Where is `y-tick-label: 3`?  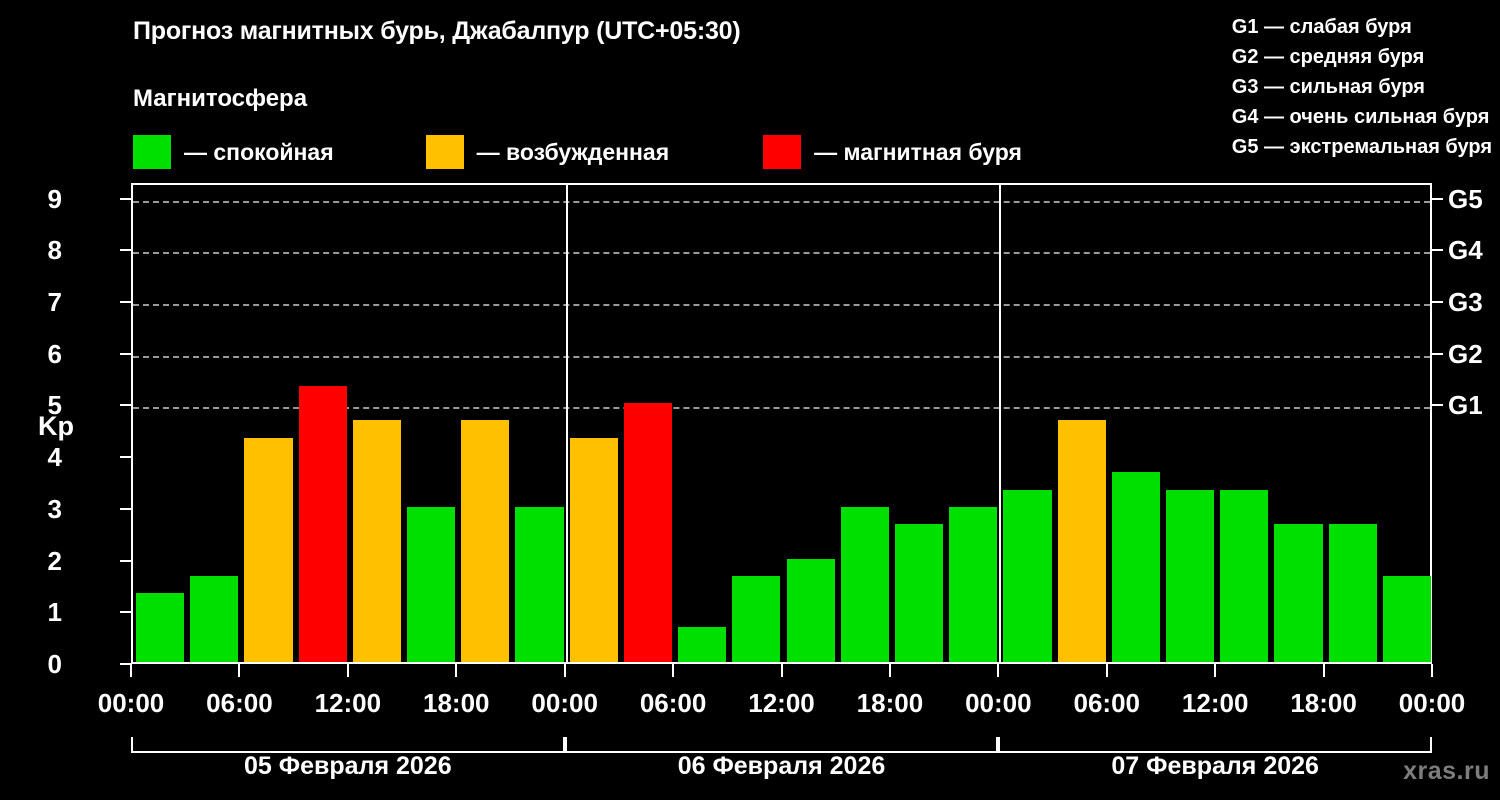 y-tick-label: 3 is located at coordinates (54, 508).